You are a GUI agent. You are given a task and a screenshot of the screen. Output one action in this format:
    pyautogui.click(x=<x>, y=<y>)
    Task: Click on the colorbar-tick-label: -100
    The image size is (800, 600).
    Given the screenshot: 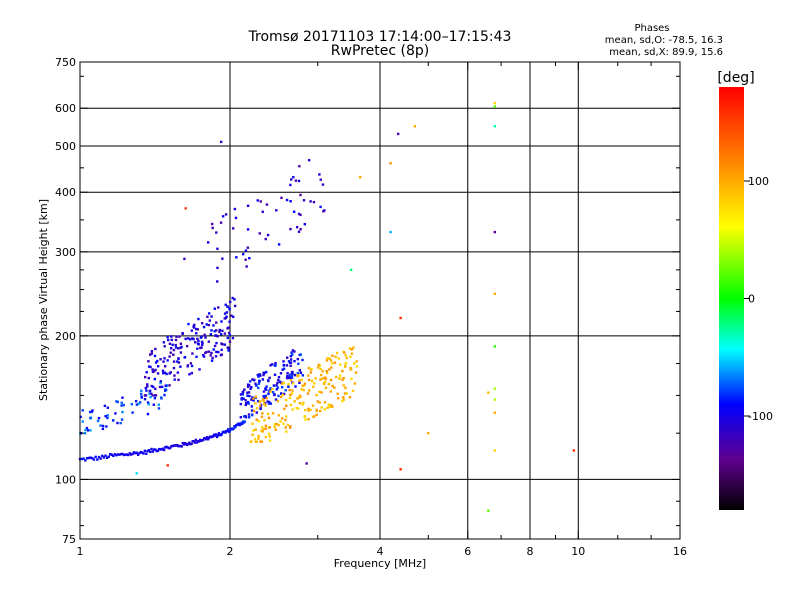 What is the action you would take?
    pyautogui.click(x=760, y=416)
    